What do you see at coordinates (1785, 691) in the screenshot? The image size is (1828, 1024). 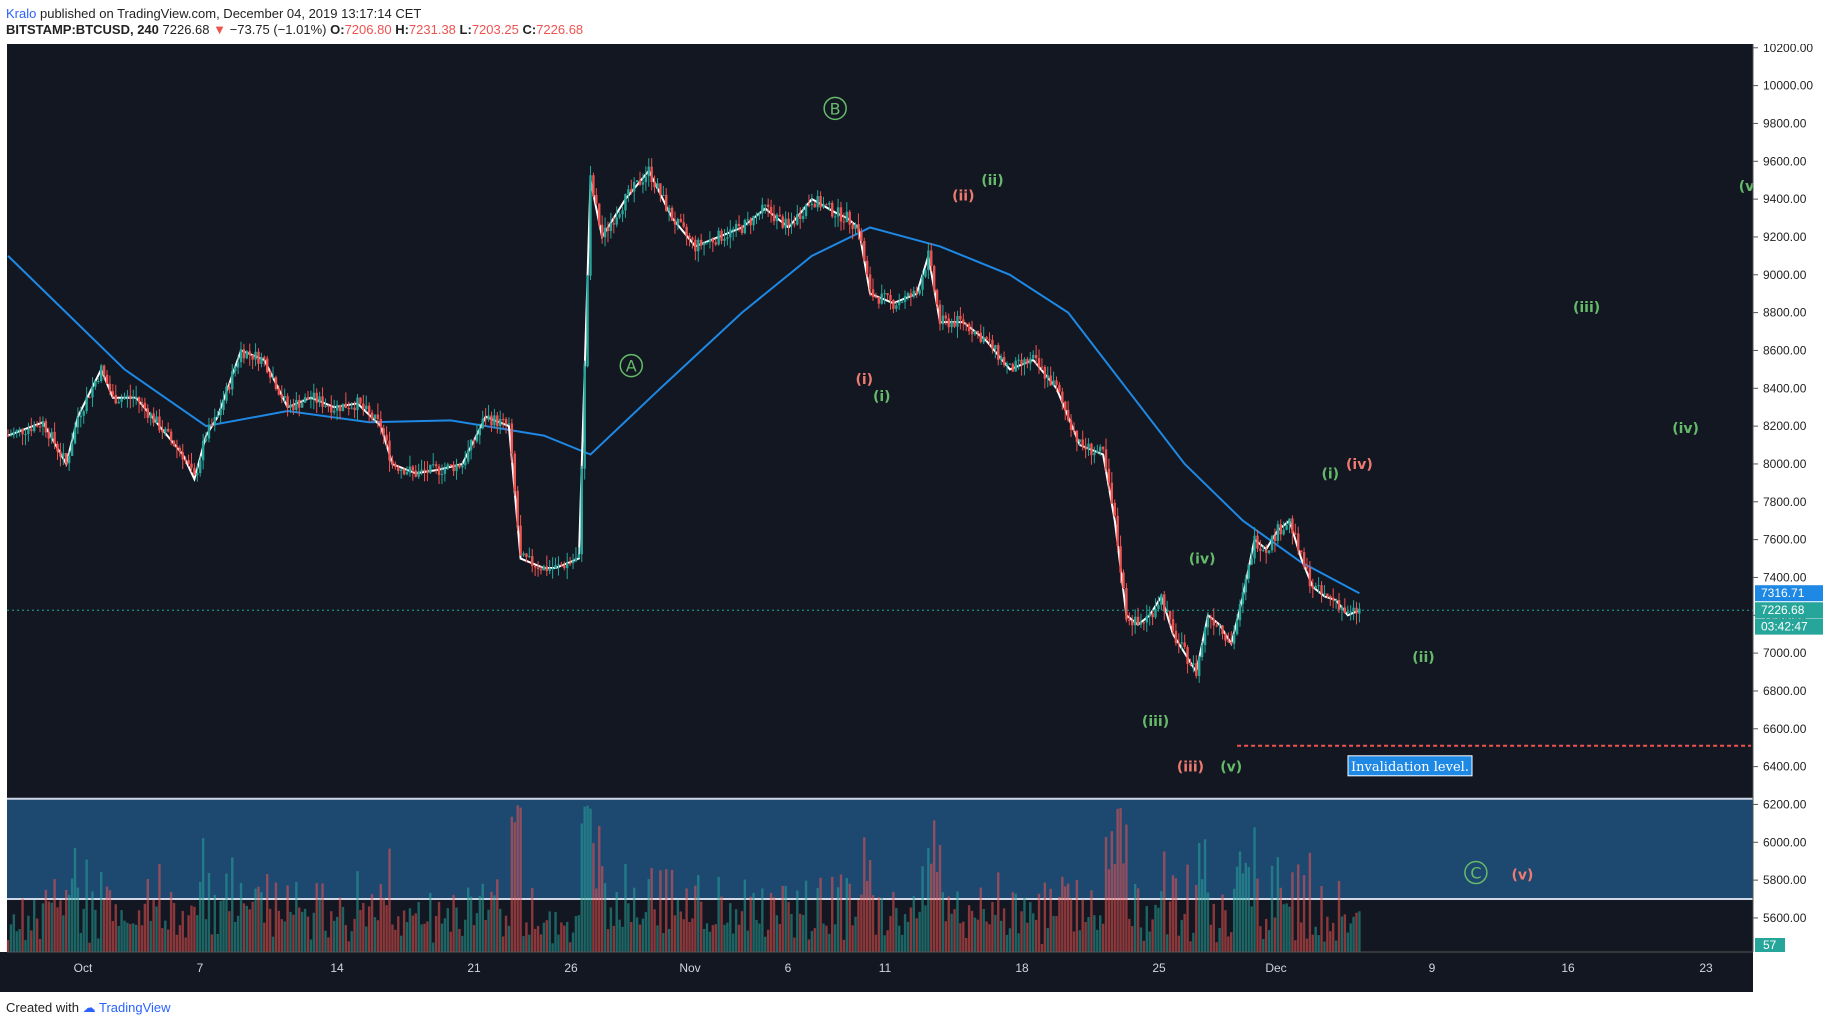 I see `price-tick-label: 6800.00` at bounding box center [1785, 691].